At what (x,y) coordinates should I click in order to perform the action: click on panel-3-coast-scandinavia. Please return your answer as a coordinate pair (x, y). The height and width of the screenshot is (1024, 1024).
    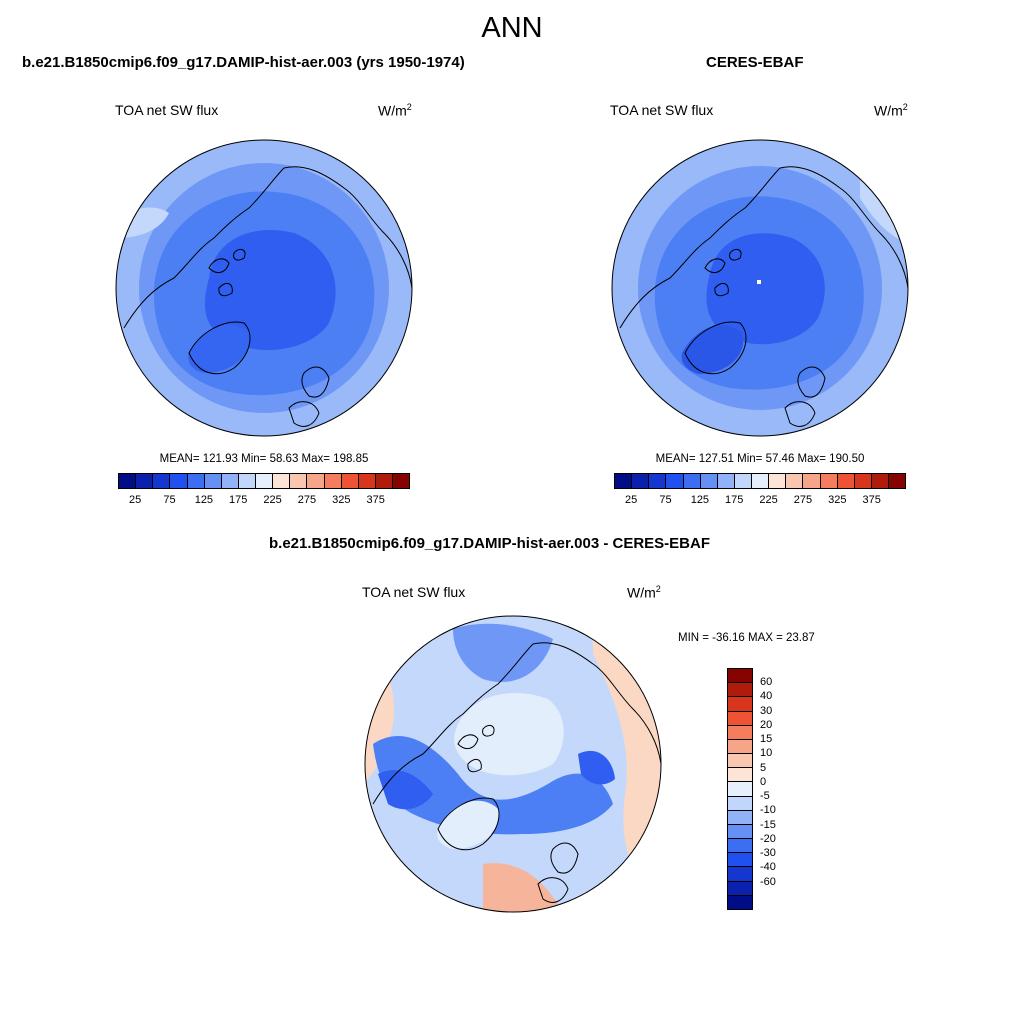
    Looking at the image, I should click on (564, 858).